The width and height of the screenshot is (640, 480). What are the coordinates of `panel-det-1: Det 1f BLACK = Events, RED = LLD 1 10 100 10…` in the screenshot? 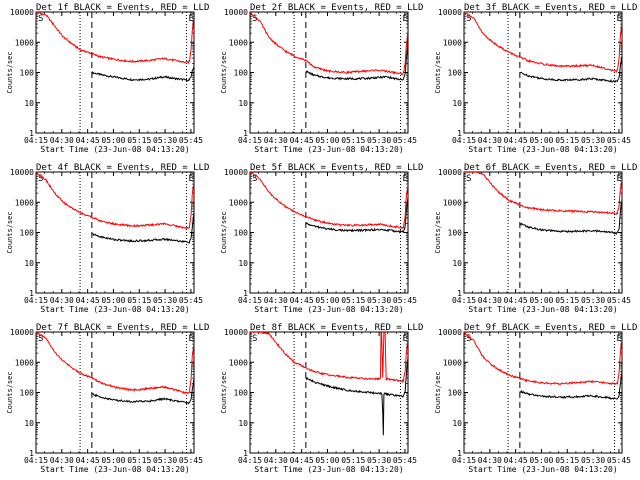 It's located at (107, 78).